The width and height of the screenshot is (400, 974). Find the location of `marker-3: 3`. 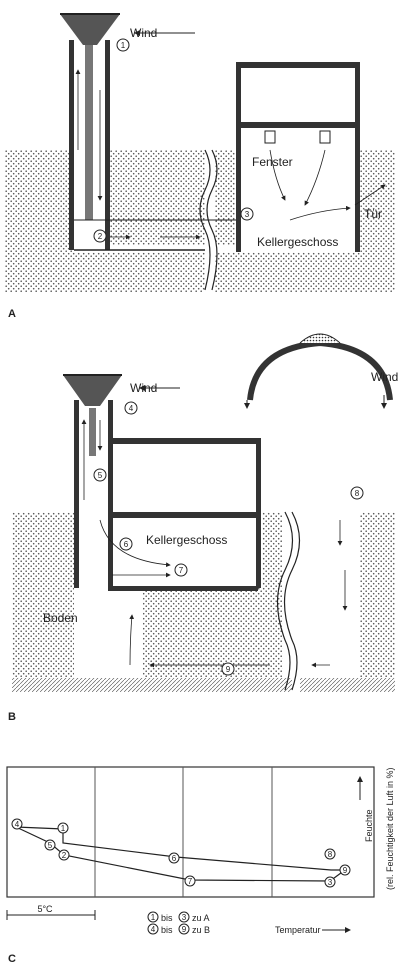

marker-3: 3 is located at coordinates (247, 214).